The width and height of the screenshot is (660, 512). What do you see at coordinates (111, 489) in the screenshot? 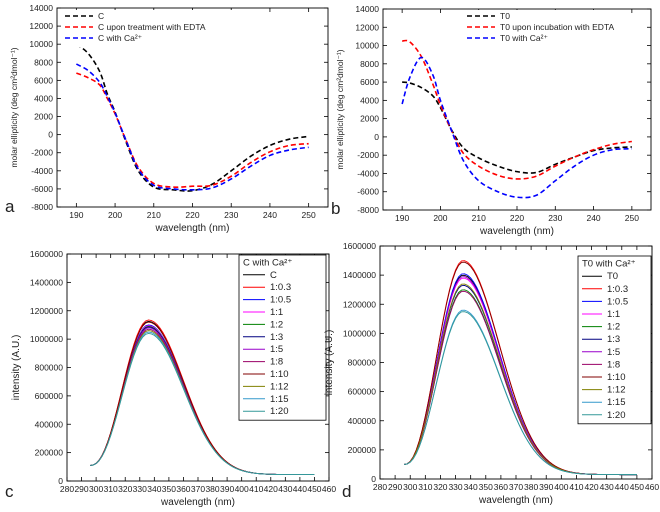
I see `x-tick-label: 310` at bounding box center [111, 489].